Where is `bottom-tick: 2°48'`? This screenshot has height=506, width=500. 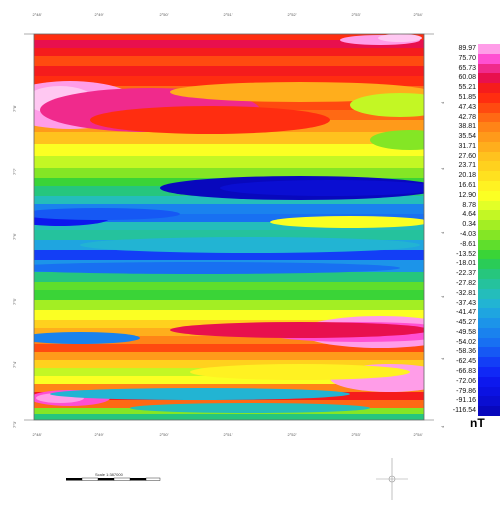
bottom-tick: 2°48' is located at coordinates (37, 434).